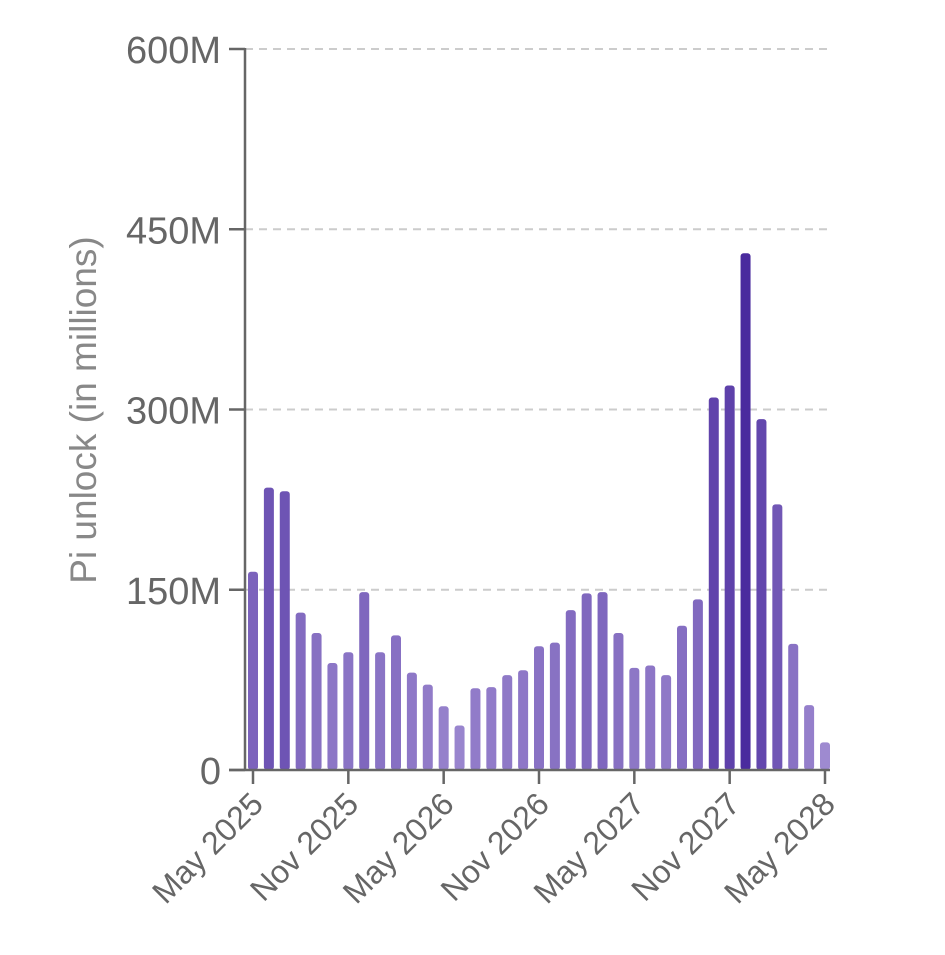 This screenshot has height=955, width=945. I want to click on y-tick-label: 0, so click(210, 772).